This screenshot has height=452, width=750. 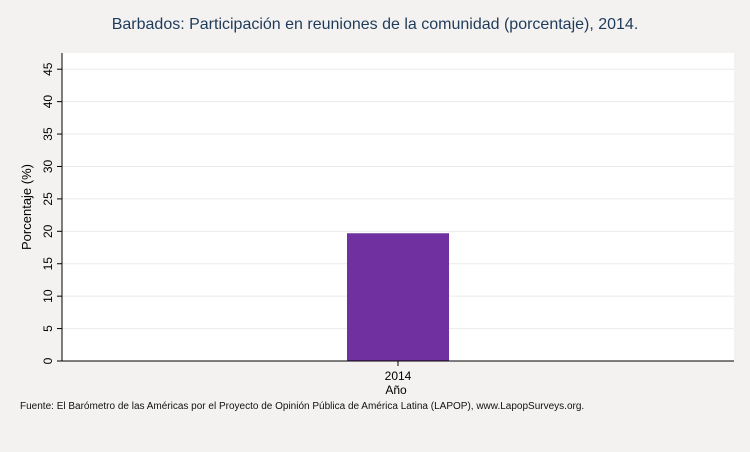 I want to click on x-ticks: 2014, so click(x=398, y=372).